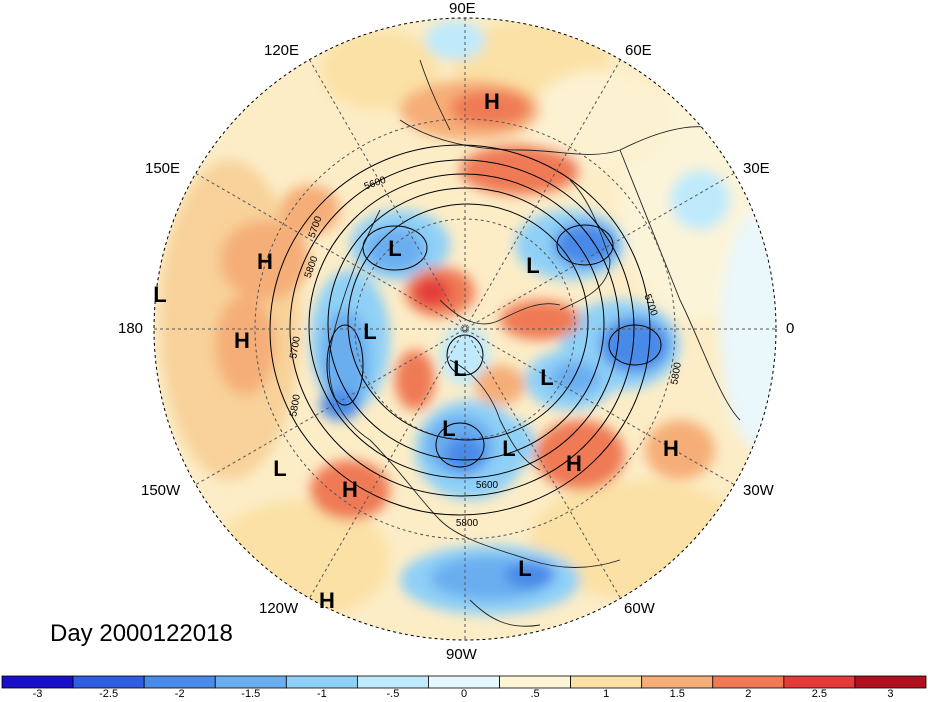  Describe the element at coordinates (638, 50) in the screenshot. I see `lon-label-60e: 60E` at that location.